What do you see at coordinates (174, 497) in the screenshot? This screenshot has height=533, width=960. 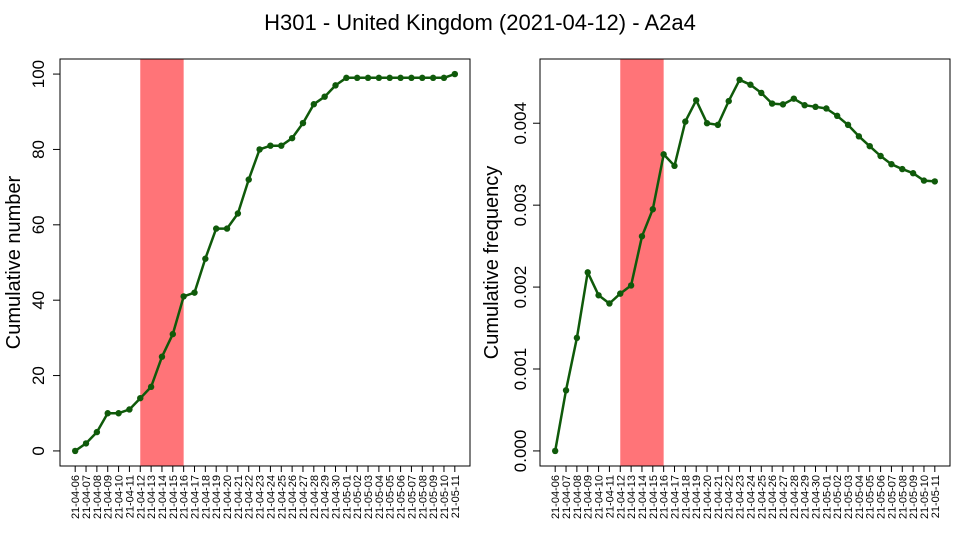 I see `x-tick-label: 21-04-15` at bounding box center [174, 497].